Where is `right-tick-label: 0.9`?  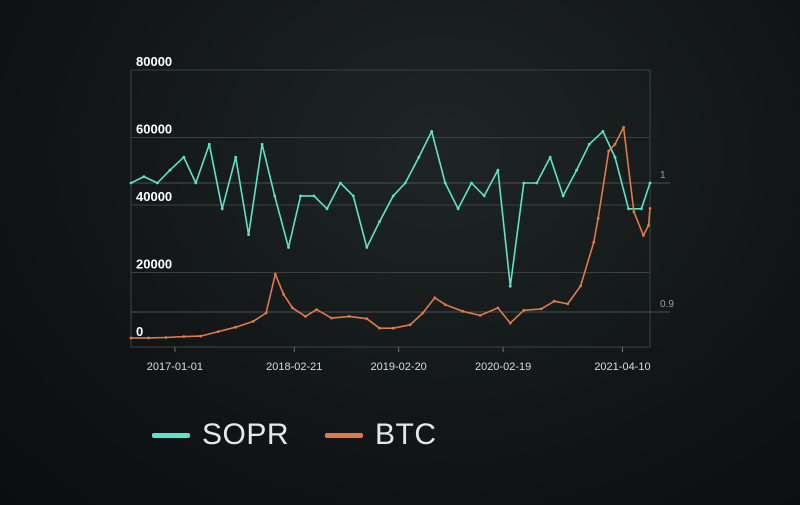
right-tick-label: 0.9 is located at coordinates (667, 304).